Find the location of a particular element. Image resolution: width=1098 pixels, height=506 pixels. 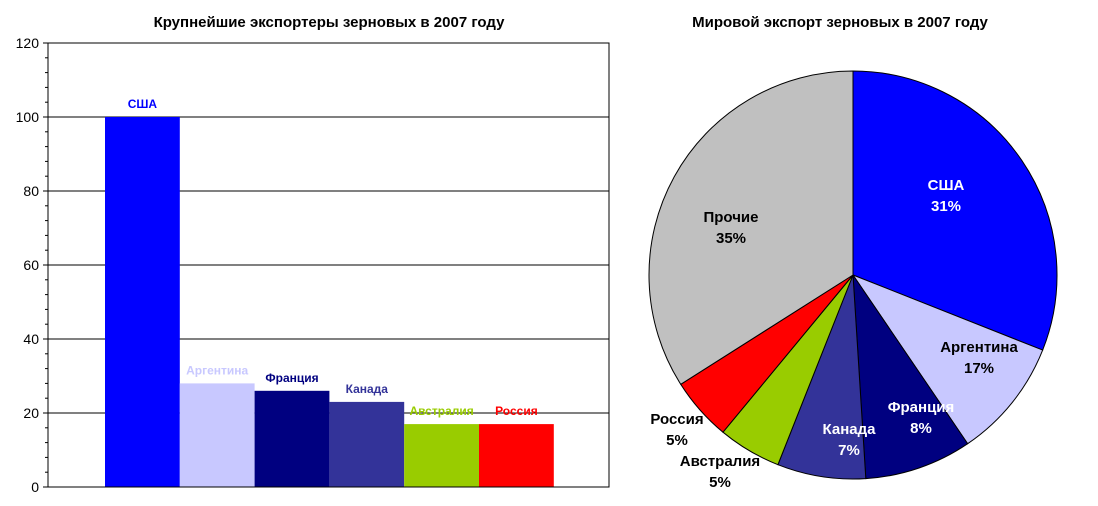

pie-slice-percent: 8% is located at coordinates (921, 428).